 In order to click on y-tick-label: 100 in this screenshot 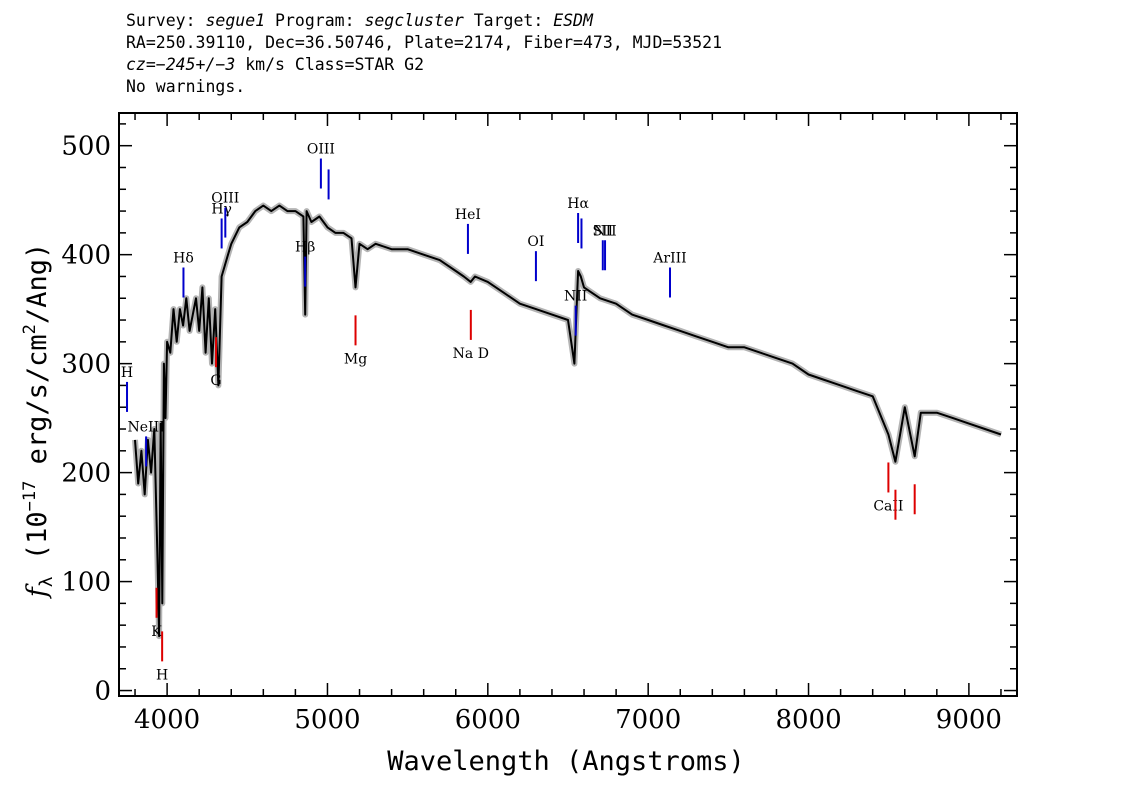, I will do `click(86, 583)`.